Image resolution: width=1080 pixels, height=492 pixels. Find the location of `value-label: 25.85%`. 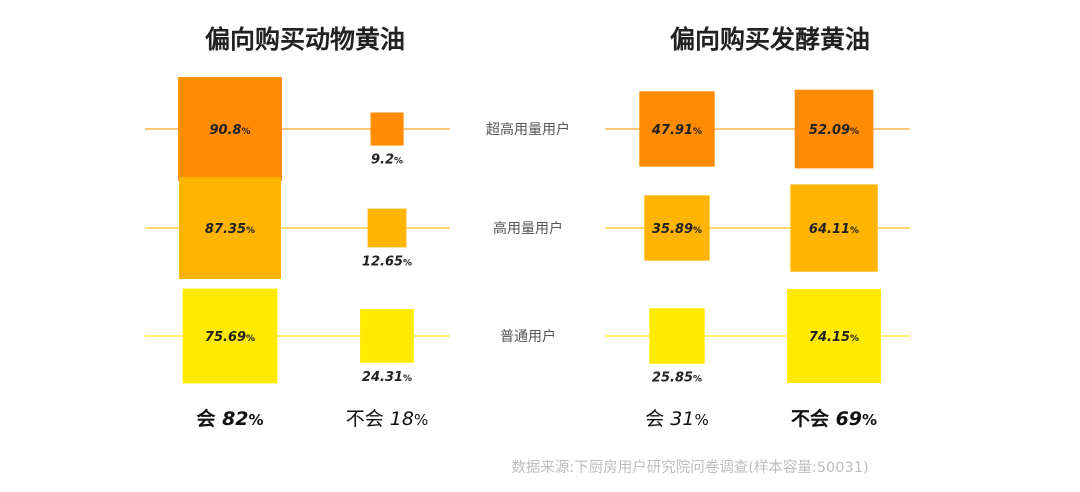

value-label: 25.85% is located at coordinates (677, 378).